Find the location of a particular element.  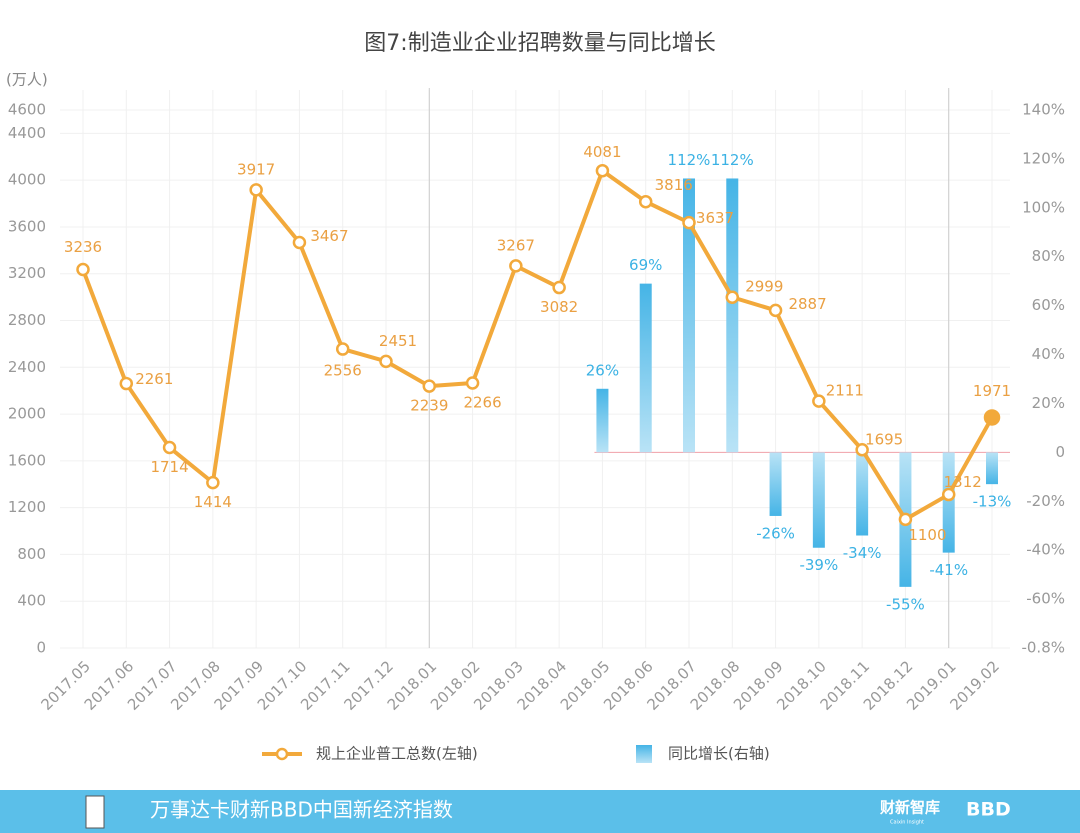

footer-icon is located at coordinates (95, 812).